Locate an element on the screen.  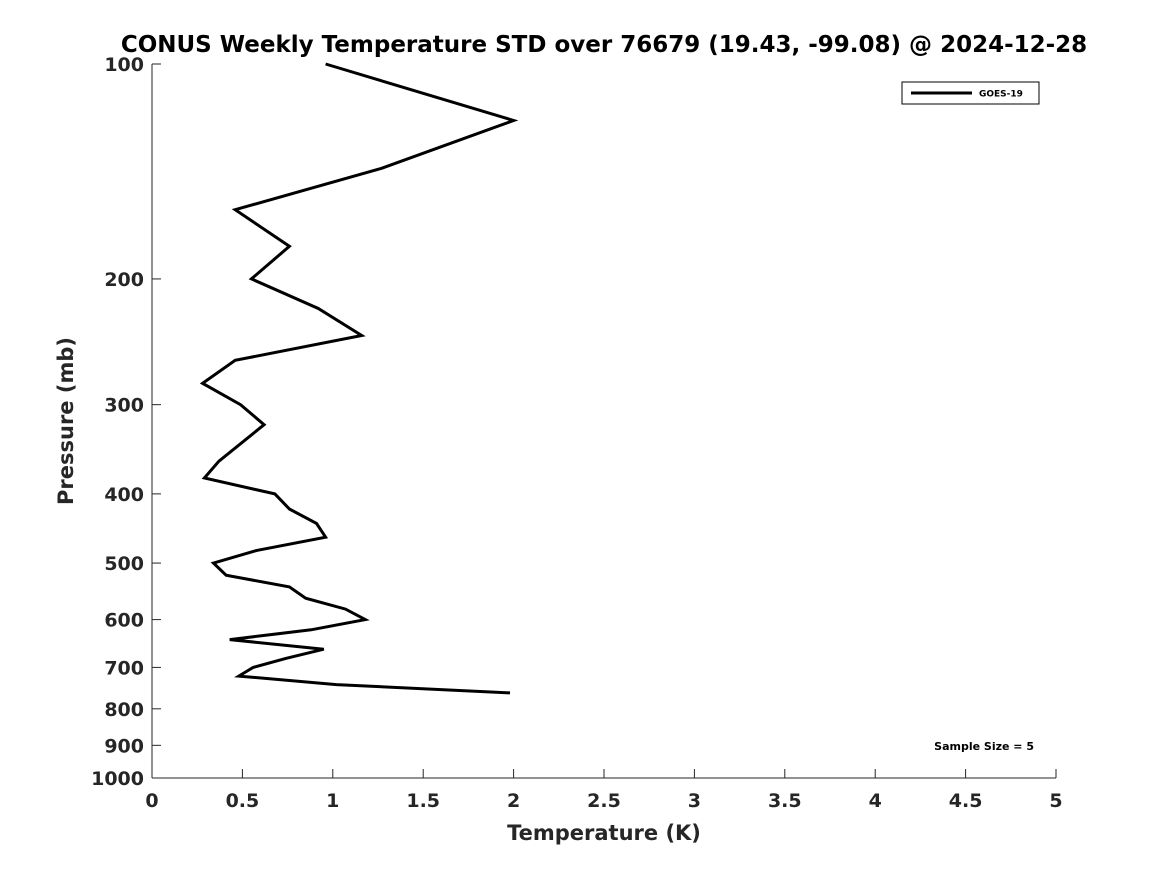
y-tick-label: 100 is located at coordinates (124, 65).